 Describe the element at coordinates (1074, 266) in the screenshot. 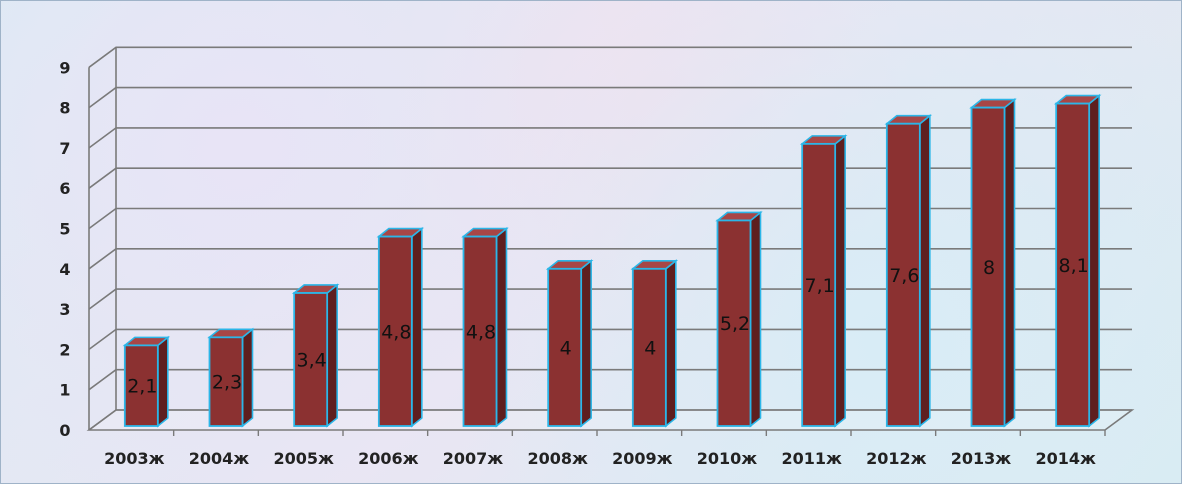

I see `data-label: 8,1` at that location.